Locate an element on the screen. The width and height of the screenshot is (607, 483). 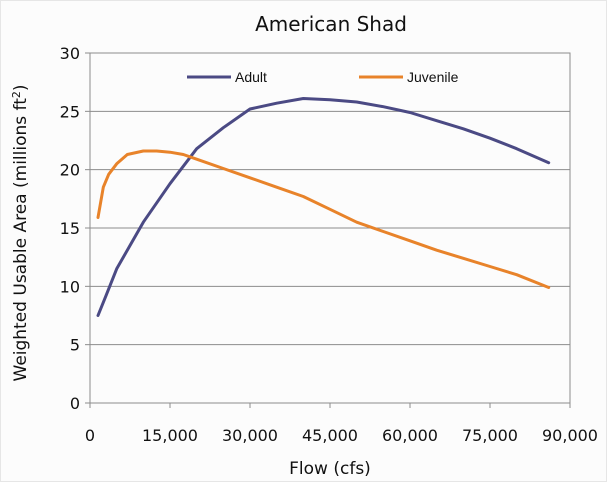
y-tick-label-0: 0 is located at coordinates (75, 403).